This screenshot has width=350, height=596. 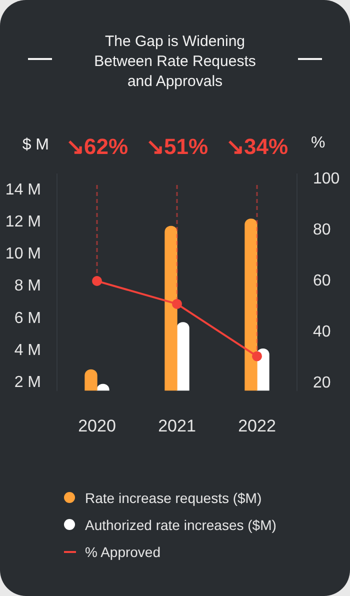 What do you see at coordinates (27, 286) in the screenshot?
I see `y-tick-label: 8 M` at bounding box center [27, 286].